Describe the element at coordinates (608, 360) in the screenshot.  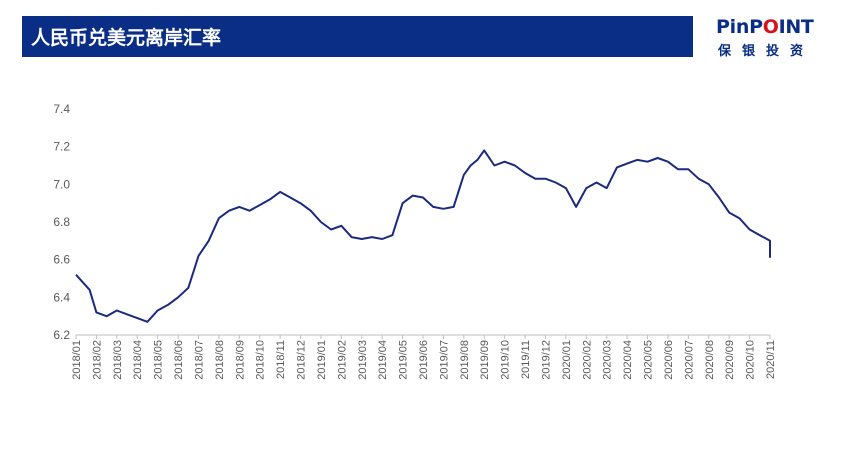
I see `x-tick-label: 2020/03` at that location.